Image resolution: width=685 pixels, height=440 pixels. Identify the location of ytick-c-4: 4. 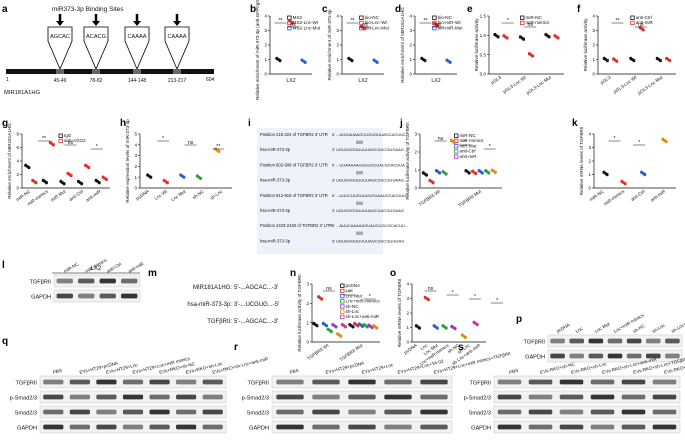
(337, 16).